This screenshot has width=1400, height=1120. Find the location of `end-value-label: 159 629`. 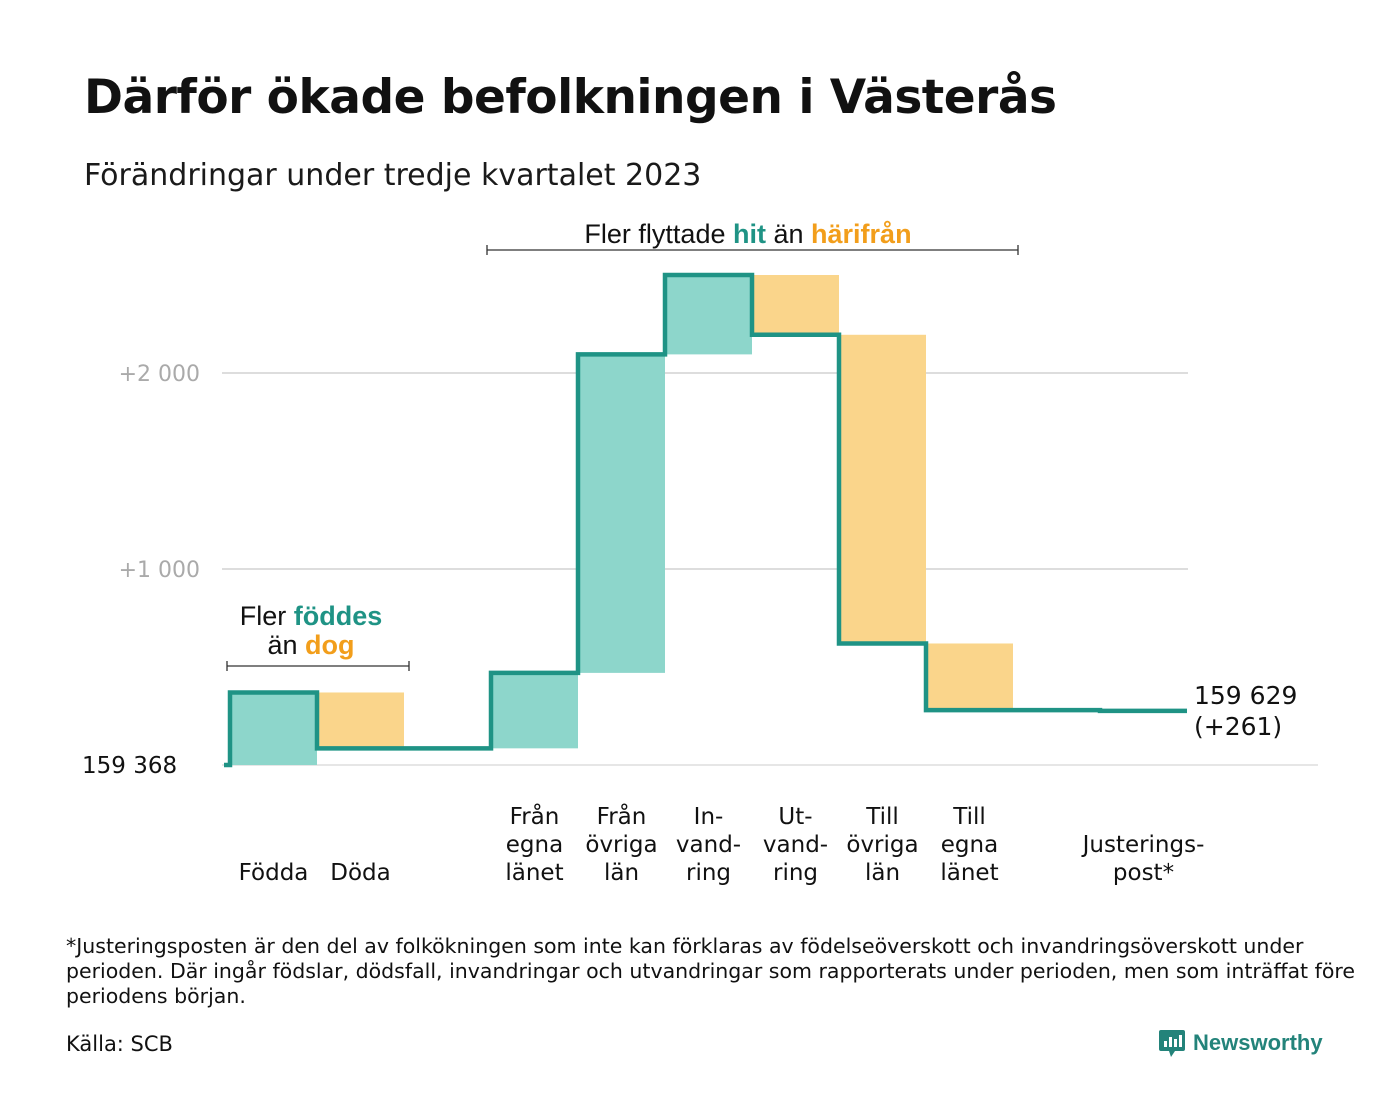

end-value-label: 159 629 is located at coordinates (1245, 695).